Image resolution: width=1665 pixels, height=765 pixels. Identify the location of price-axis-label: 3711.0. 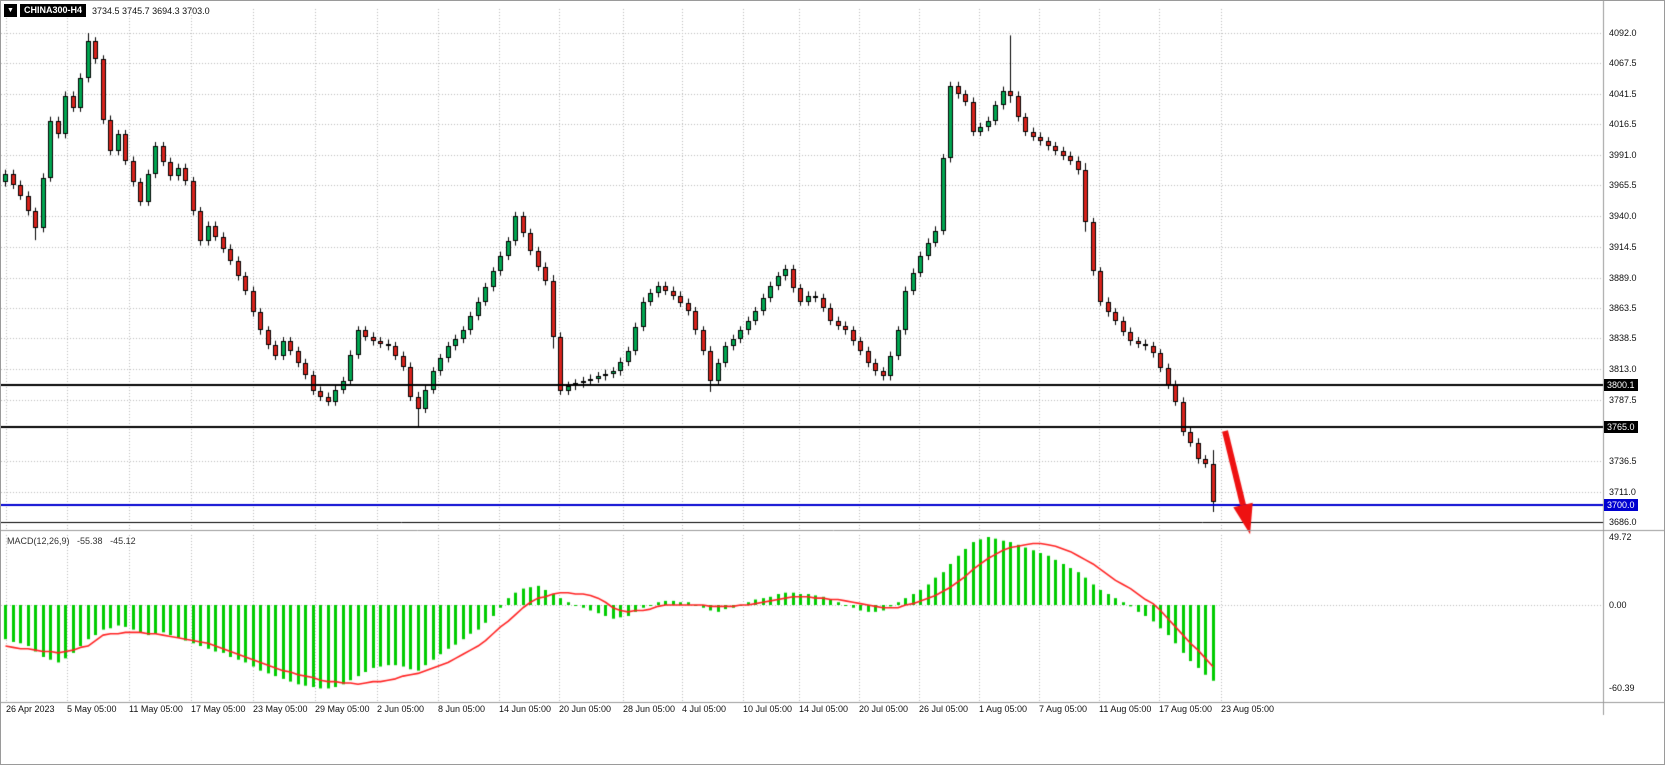
(1622, 491).